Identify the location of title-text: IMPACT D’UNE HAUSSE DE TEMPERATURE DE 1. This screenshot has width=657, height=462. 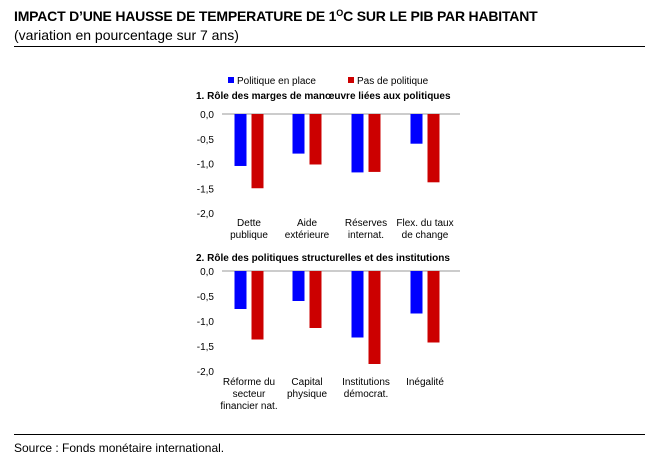
(175, 16).